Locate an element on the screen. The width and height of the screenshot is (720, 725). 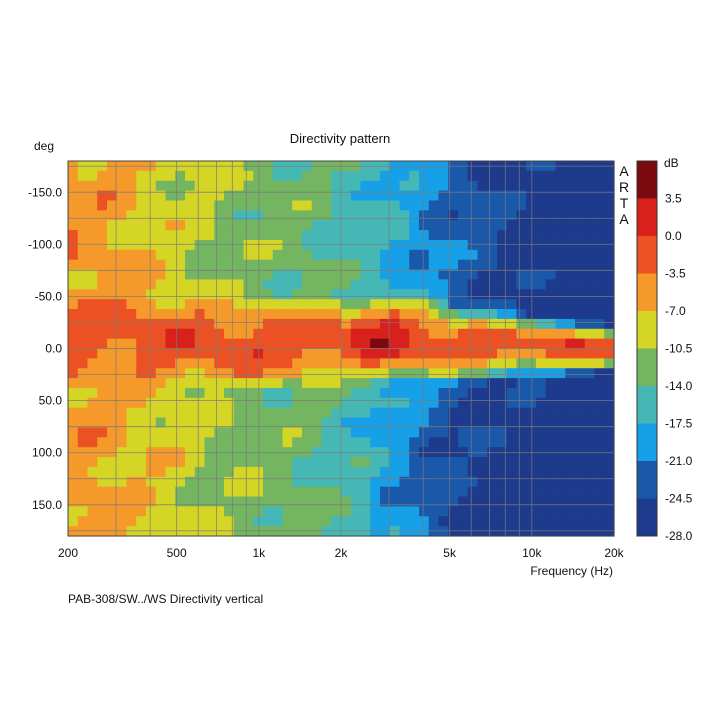
colorbar-border is located at coordinates (647, 348).